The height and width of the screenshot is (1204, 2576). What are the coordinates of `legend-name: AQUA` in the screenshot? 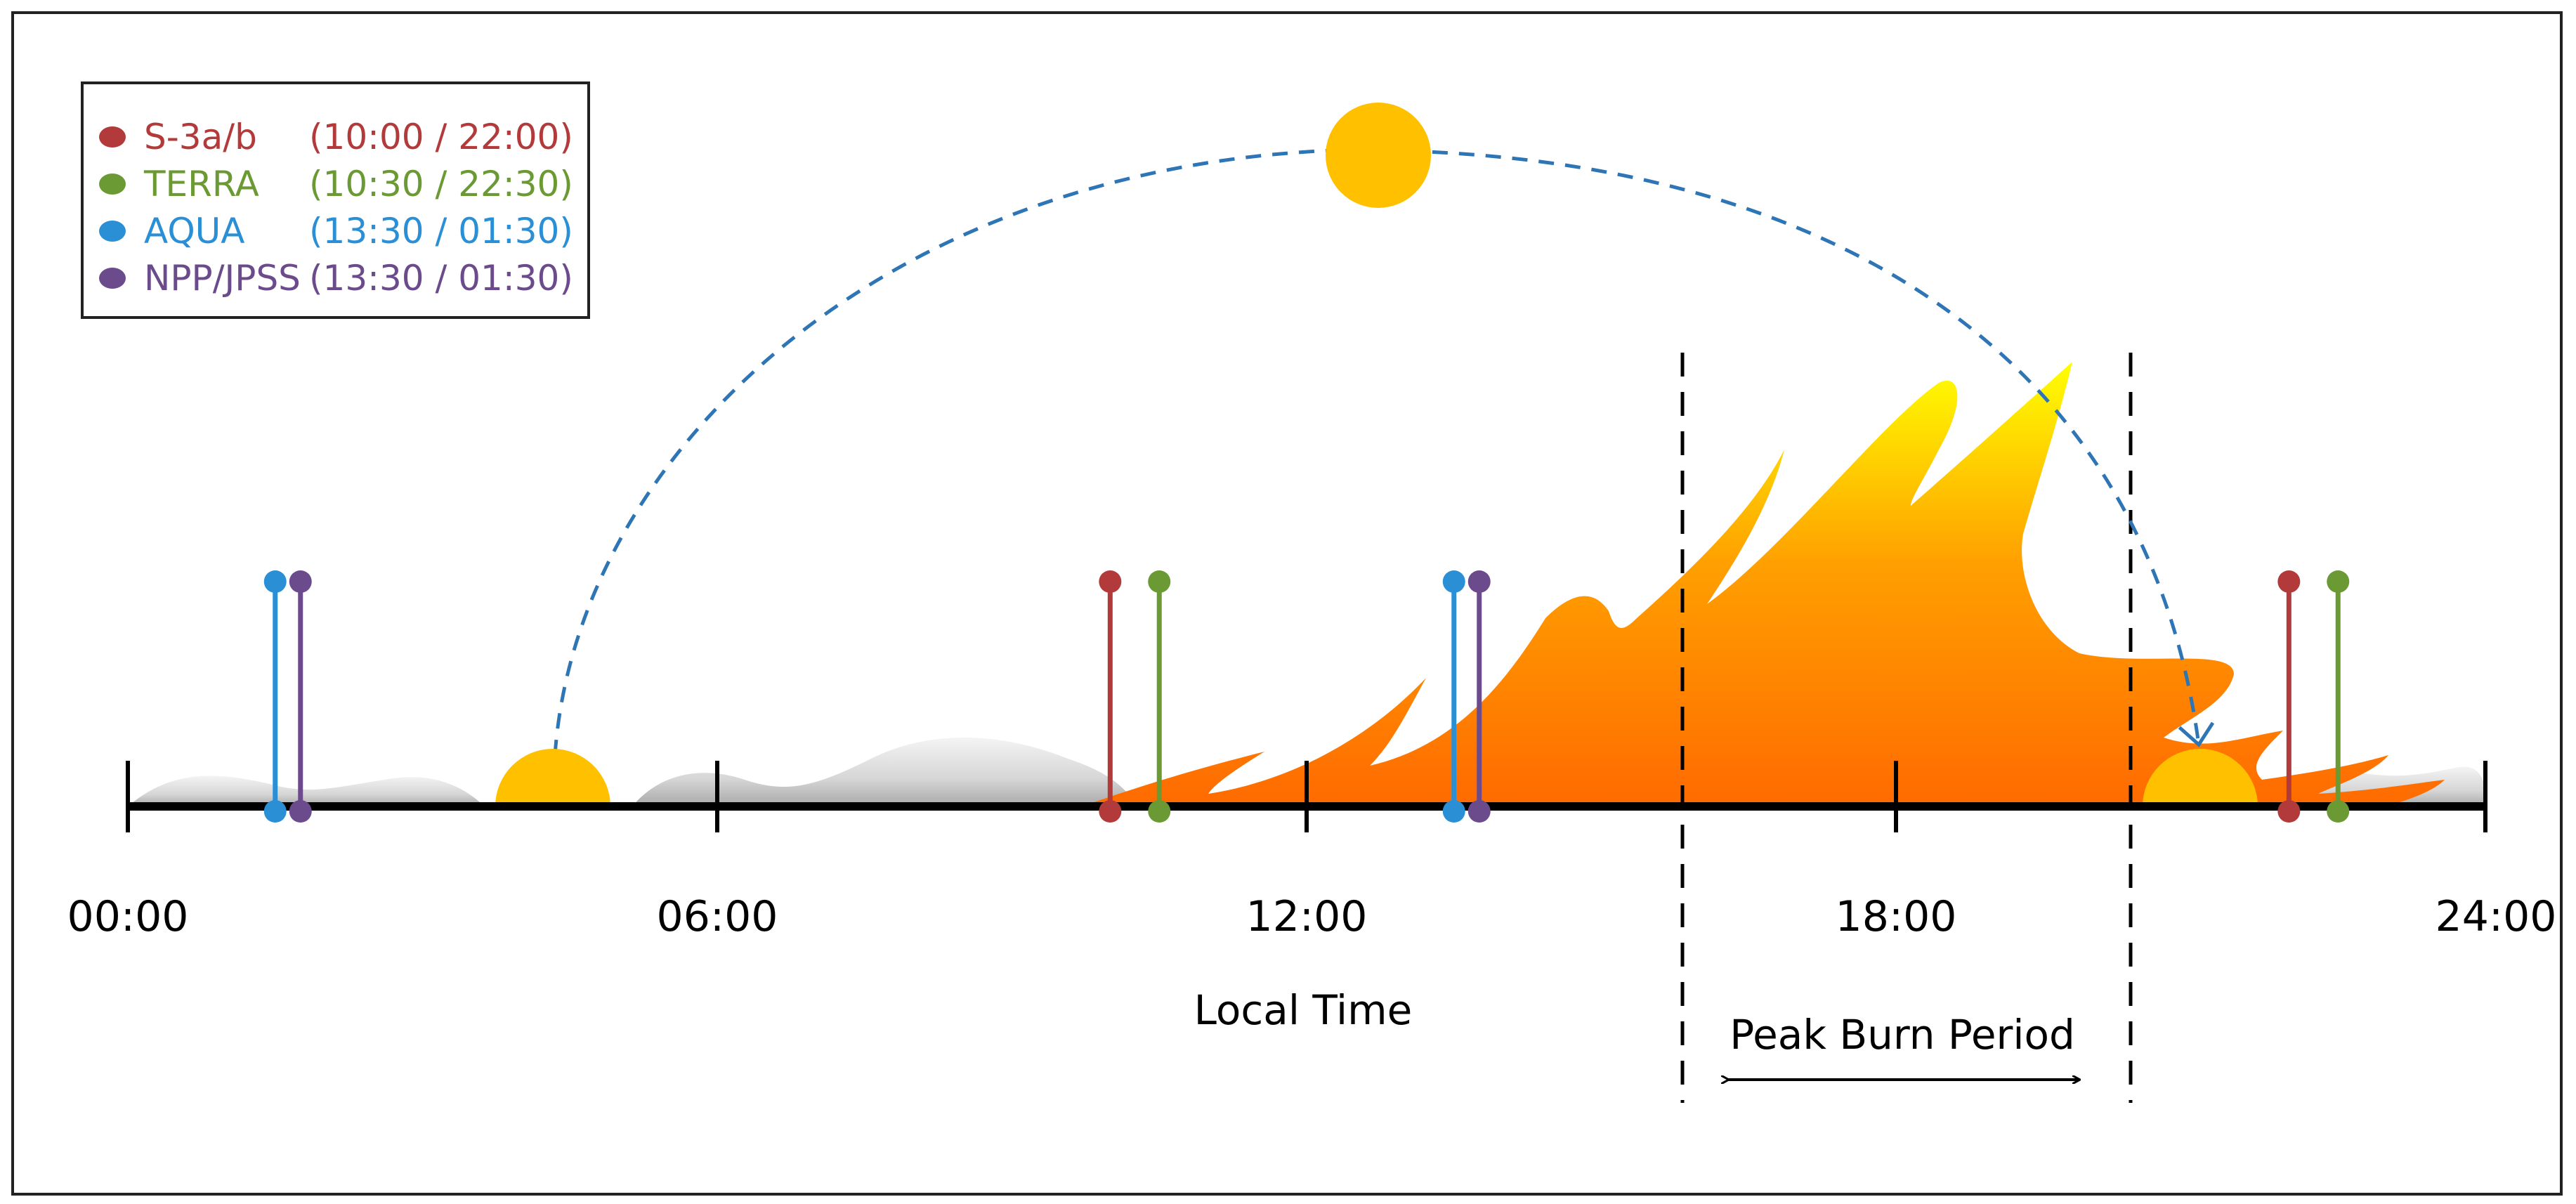 It's located at (194, 231).